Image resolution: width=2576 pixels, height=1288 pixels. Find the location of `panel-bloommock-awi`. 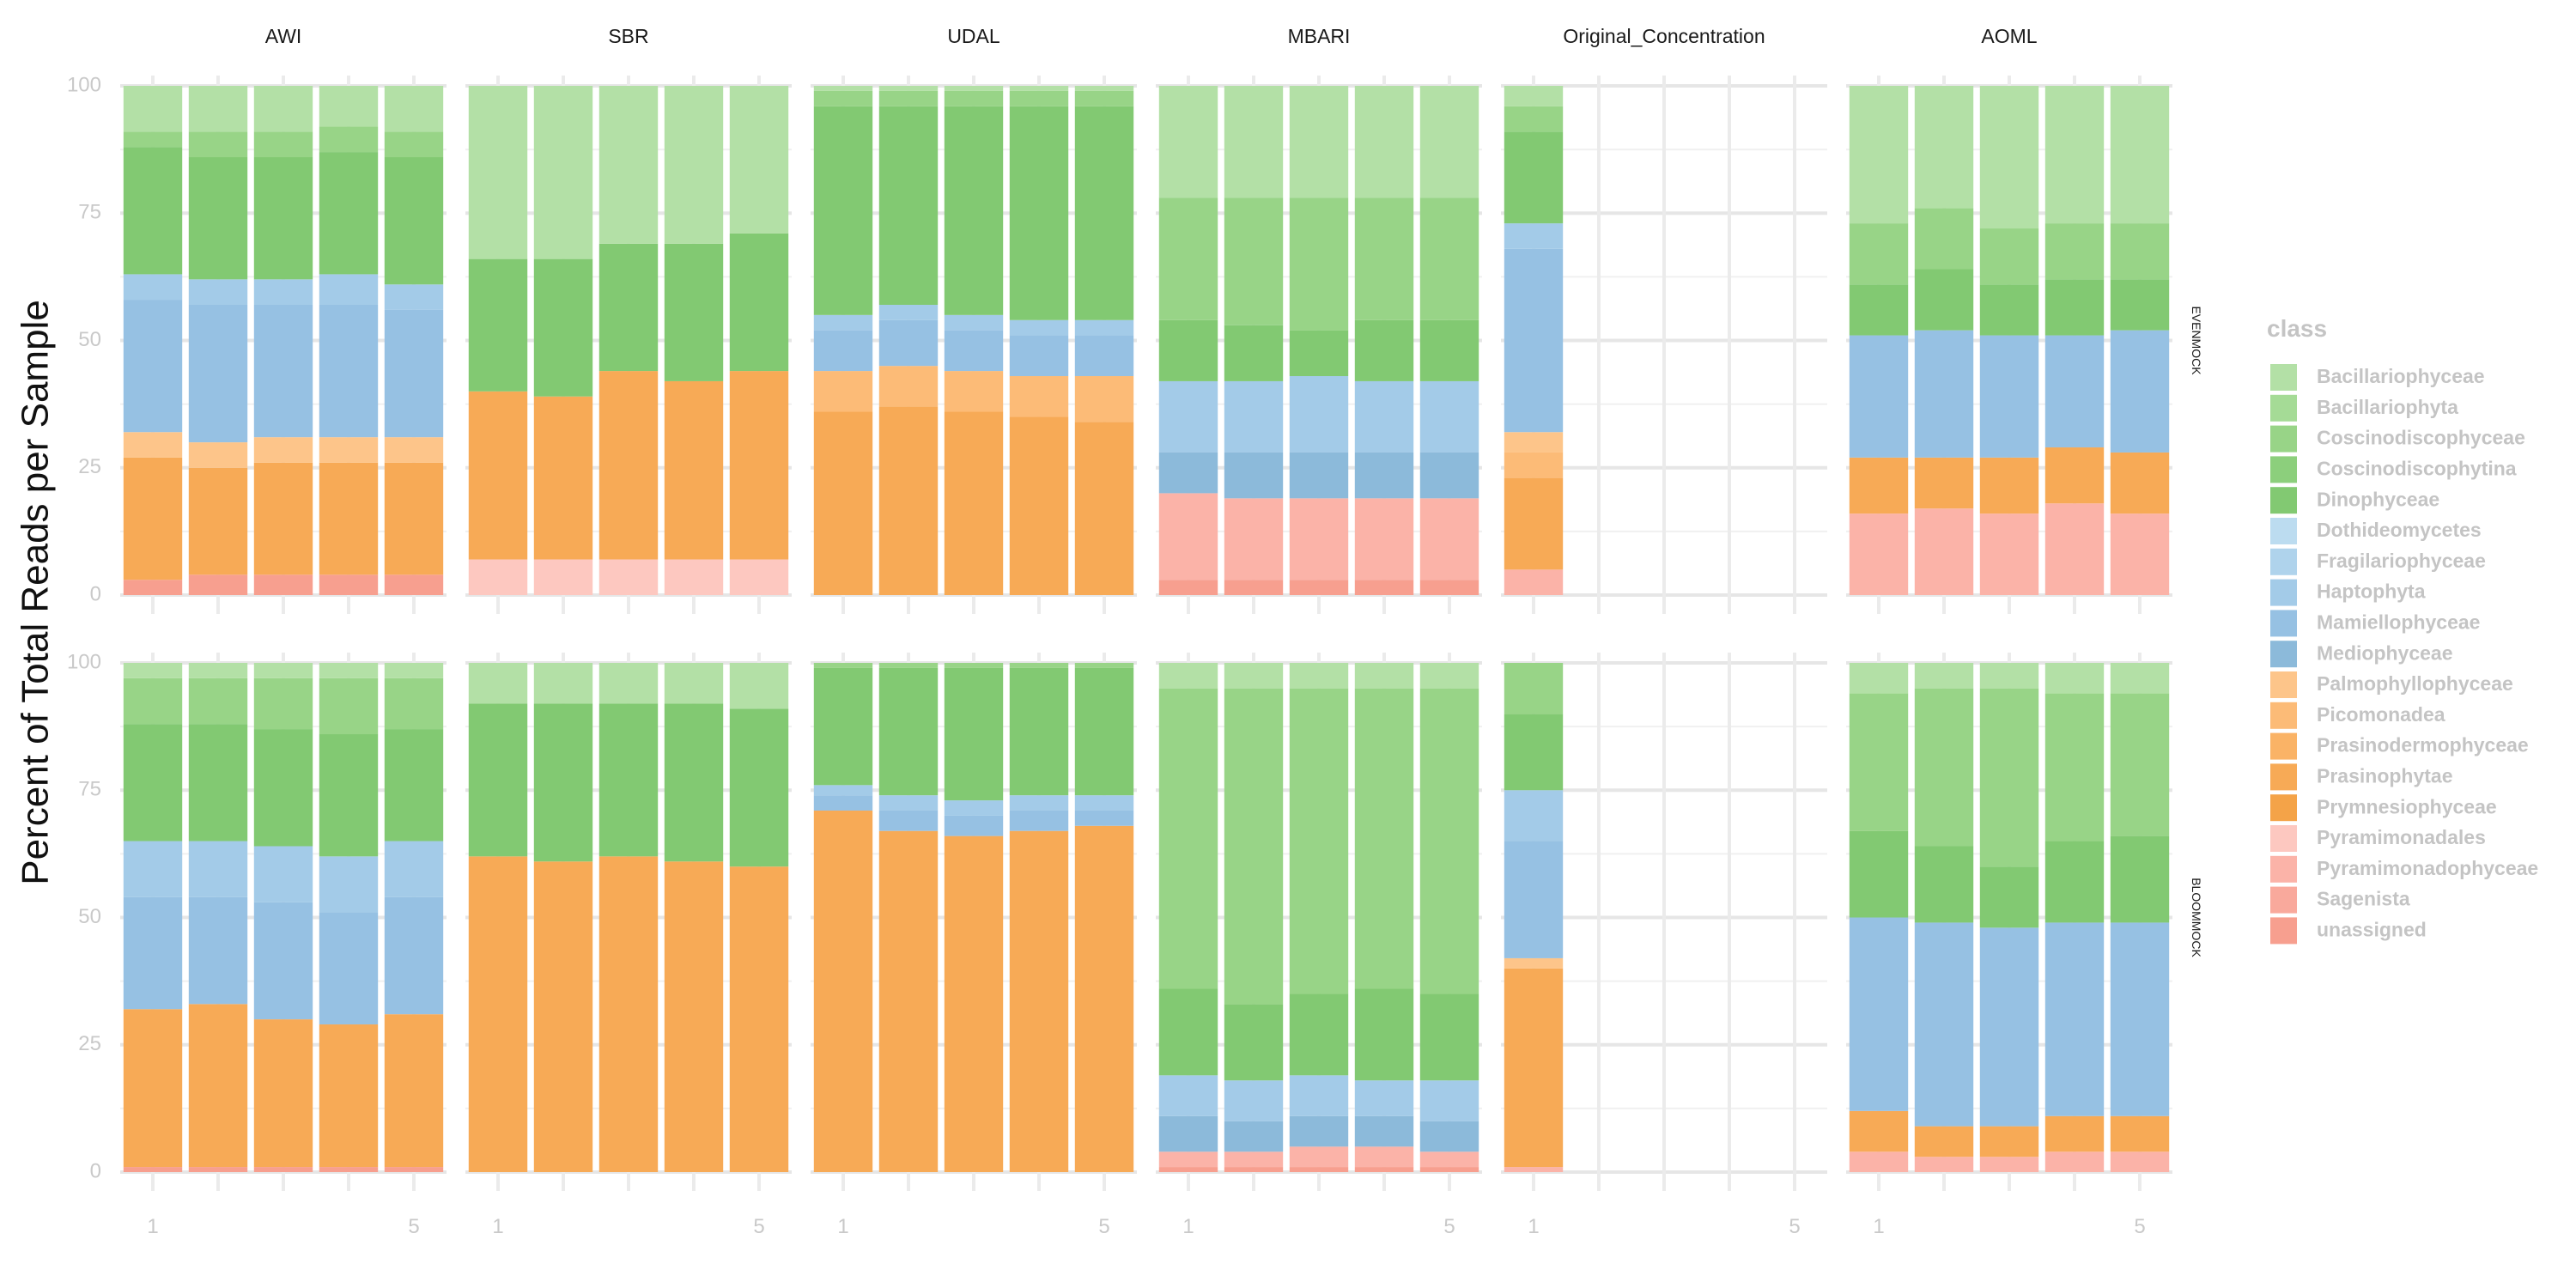

panel-bloommock-awi is located at coordinates (283, 922).